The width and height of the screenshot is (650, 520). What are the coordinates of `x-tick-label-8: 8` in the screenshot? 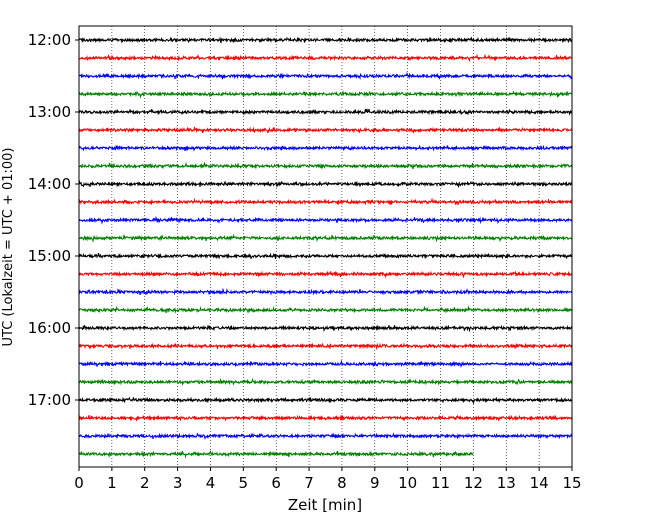 It's located at (342, 483).